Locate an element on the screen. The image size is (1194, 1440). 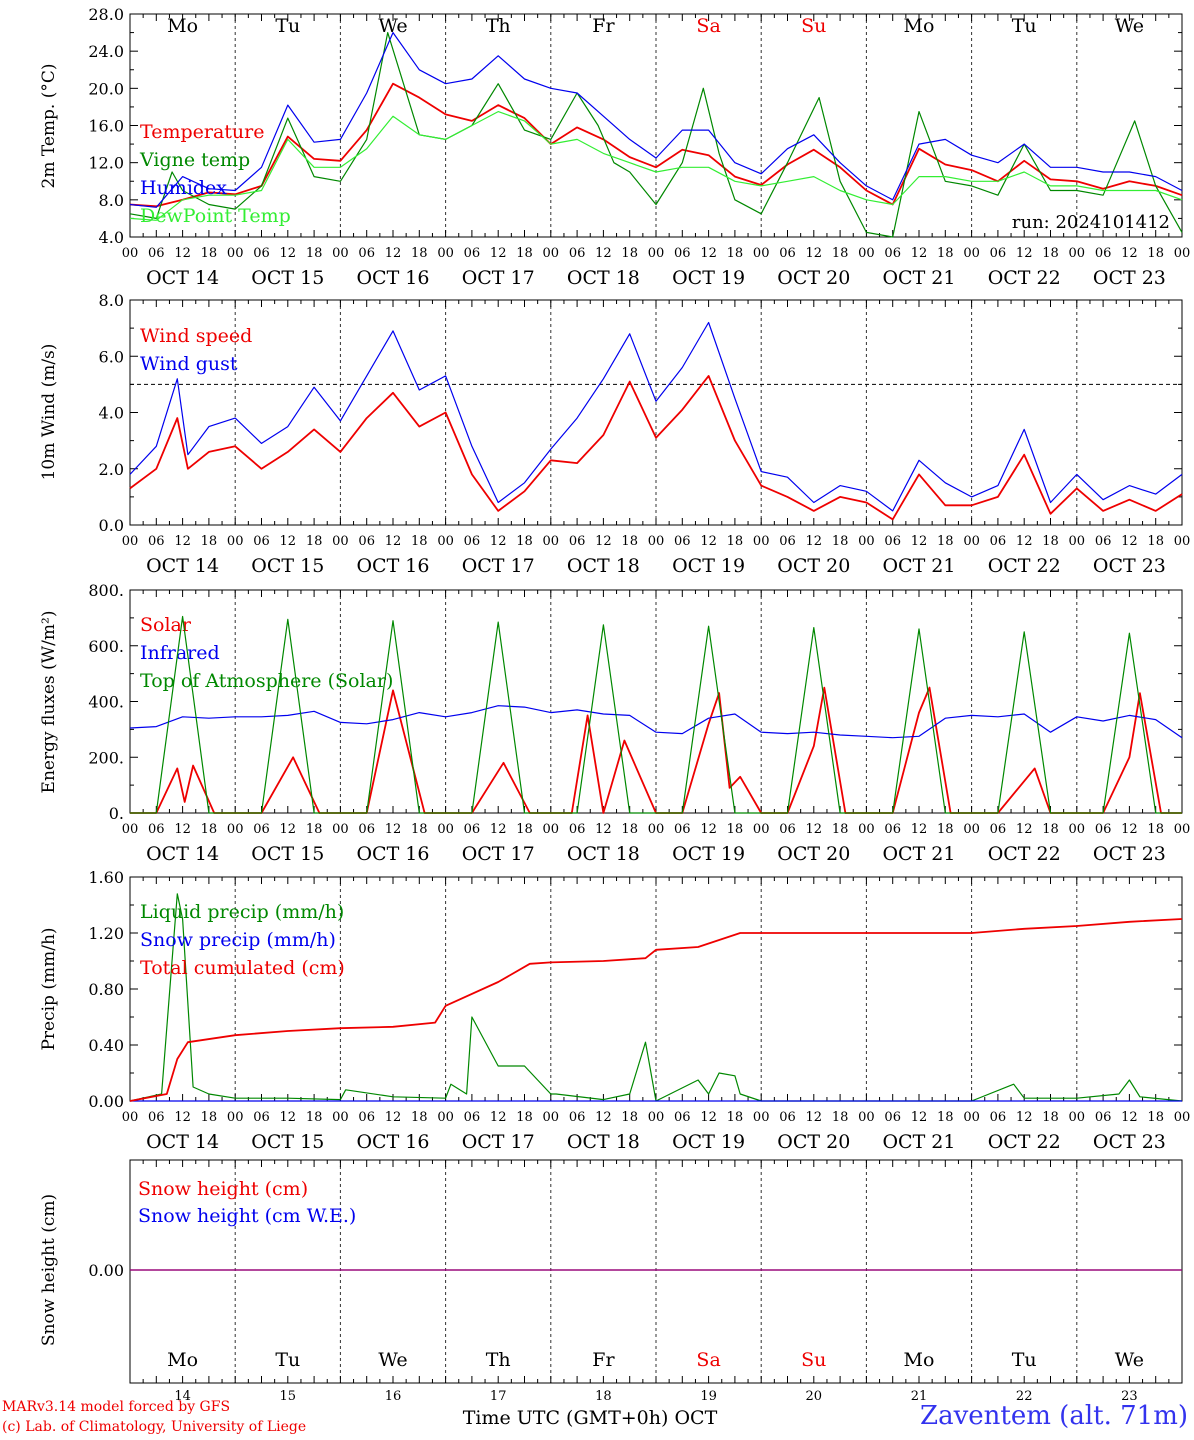
weekday-label: Su is located at coordinates (813, 26).